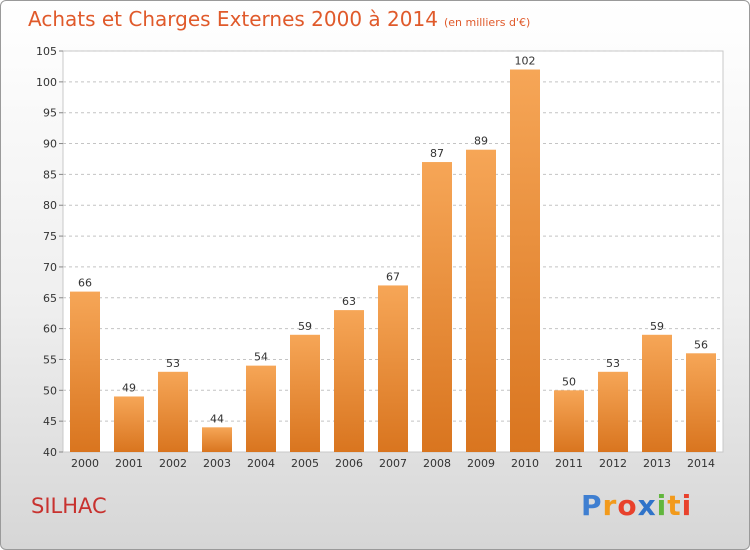 The height and width of the screenshot is (550, 750). I want to click on data-label-2012: 53, so click(613, 363).